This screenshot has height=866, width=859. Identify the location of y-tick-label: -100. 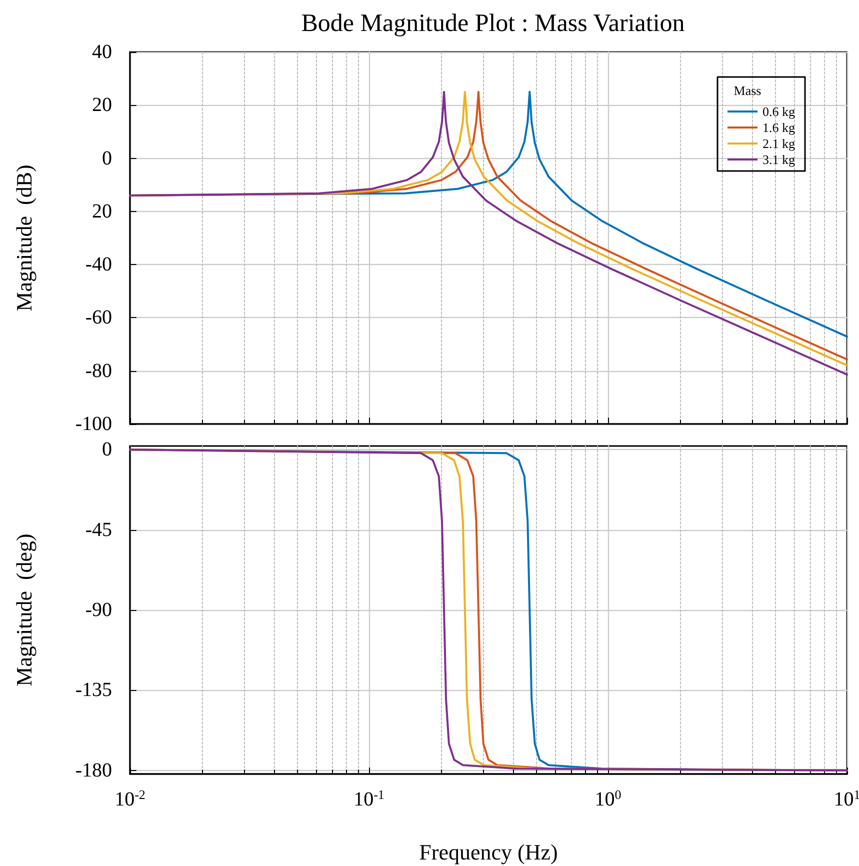
(93, 424).